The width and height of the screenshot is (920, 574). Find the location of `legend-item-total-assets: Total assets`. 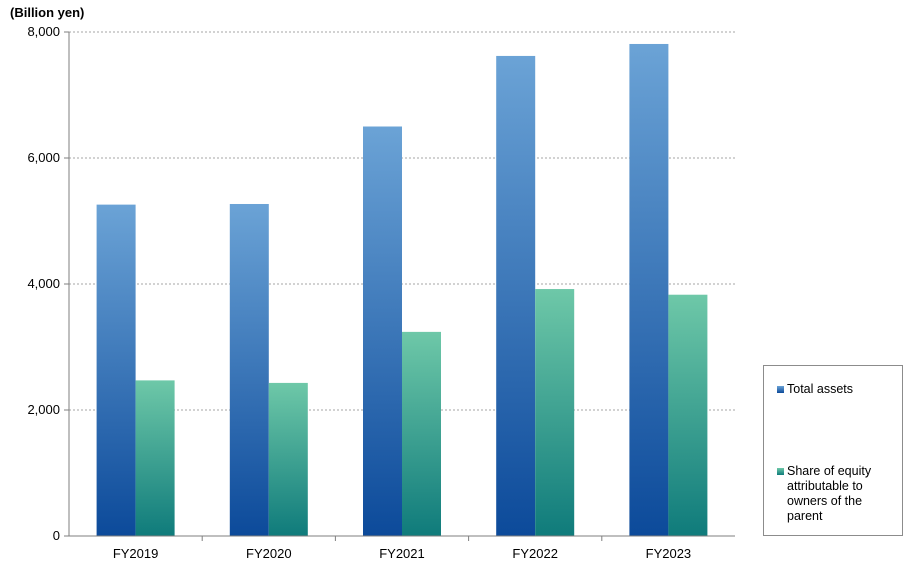

legend-item-total-assets: Total assets is located at coordinates (837, 389).